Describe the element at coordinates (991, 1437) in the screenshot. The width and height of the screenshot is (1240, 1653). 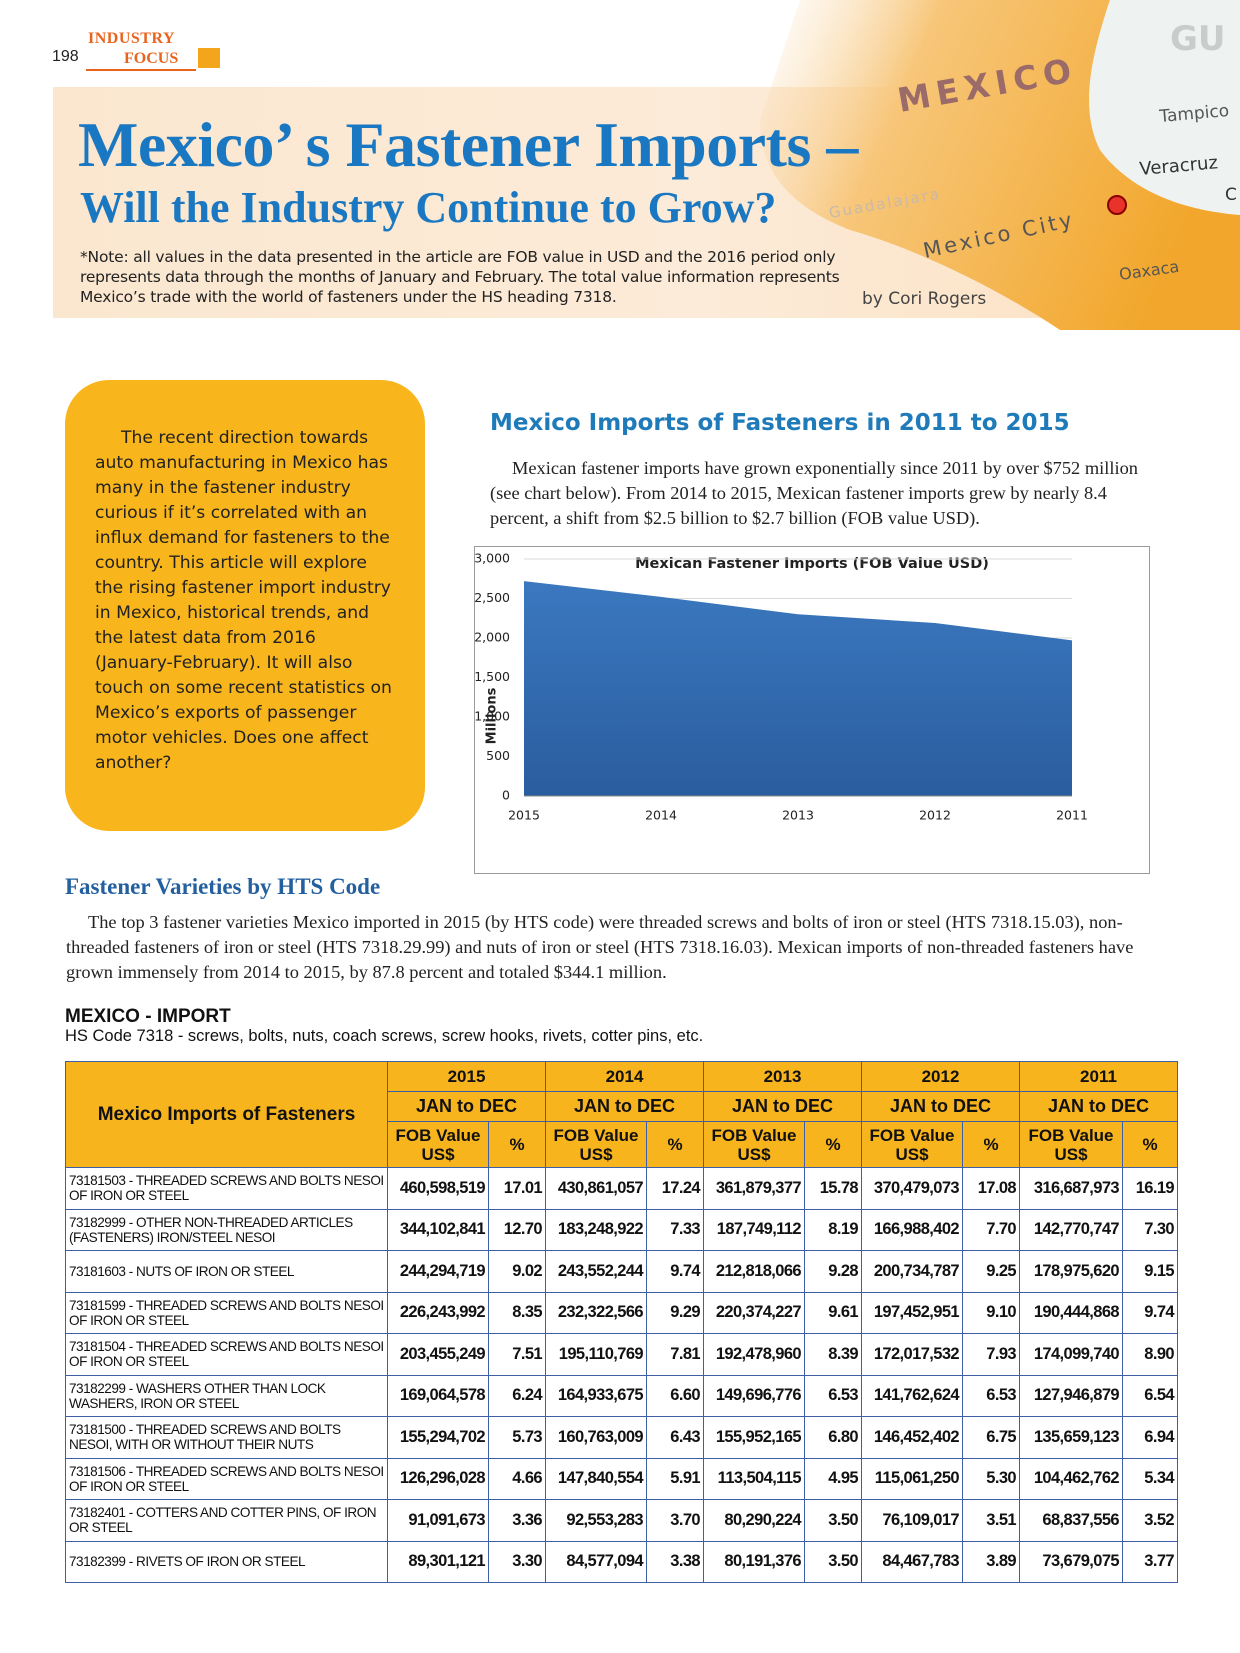
I see `table-cell: 6.75` at that location.